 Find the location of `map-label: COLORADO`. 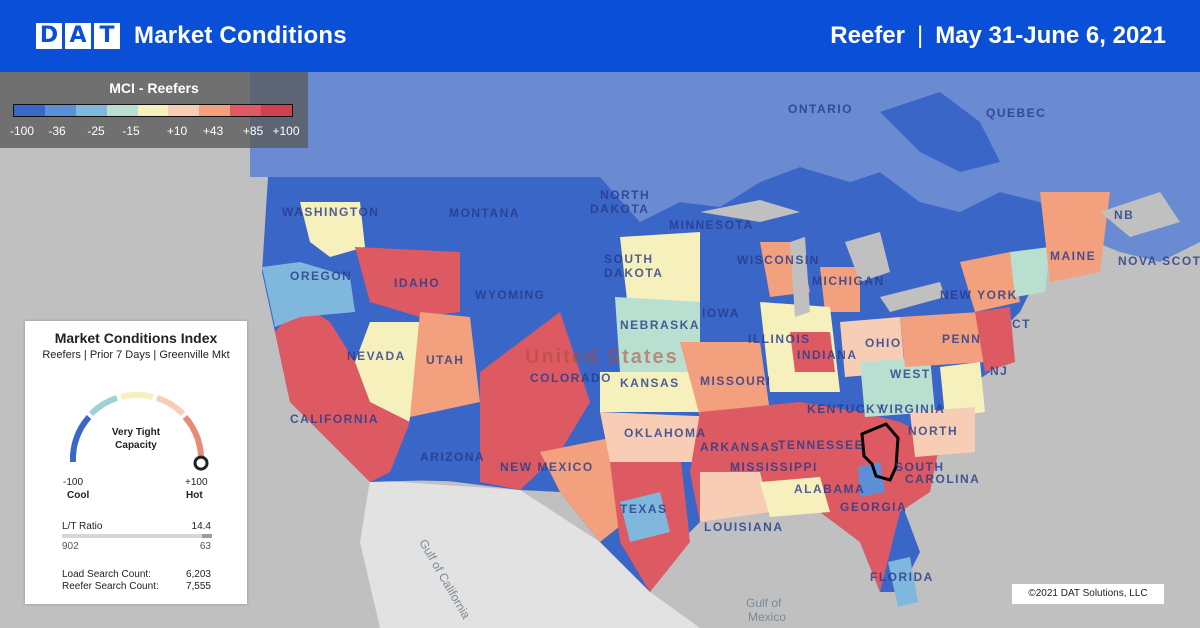

map-label: COLORADO is located at coordinates (571, 378).